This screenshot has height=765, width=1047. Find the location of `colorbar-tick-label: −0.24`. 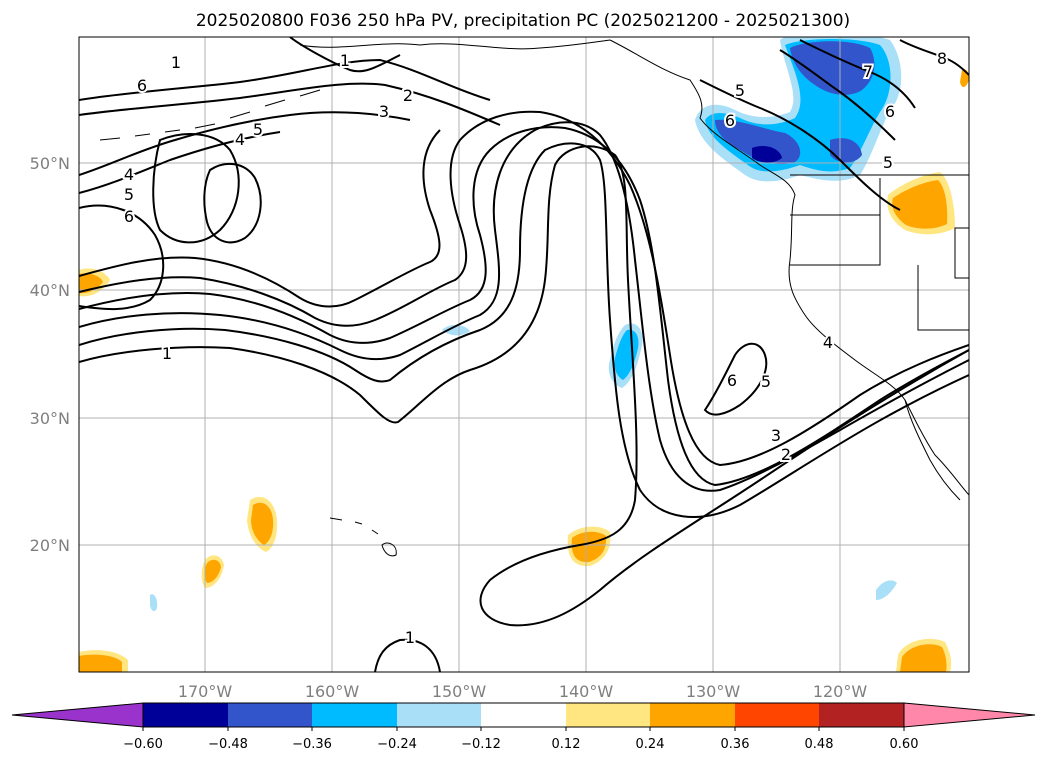

colorbar-tick-label: −0.24 is located at coordinates (397, 744).